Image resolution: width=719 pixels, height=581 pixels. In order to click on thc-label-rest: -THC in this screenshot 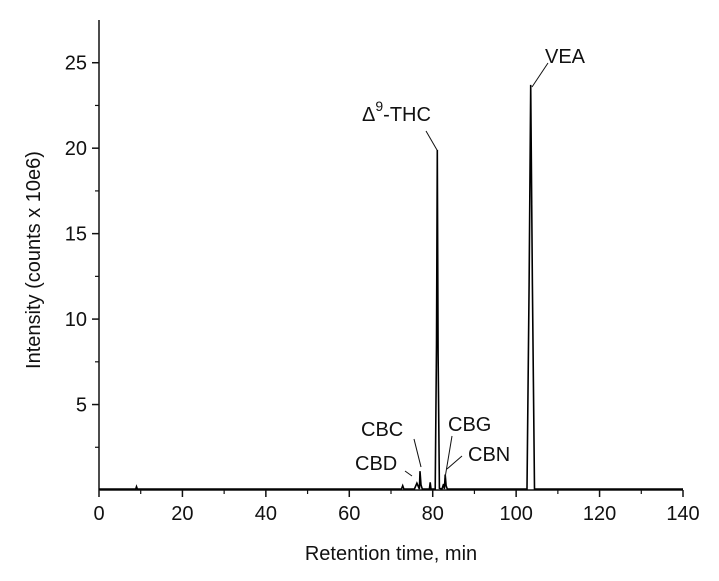, I will do `click(407, 115)`.